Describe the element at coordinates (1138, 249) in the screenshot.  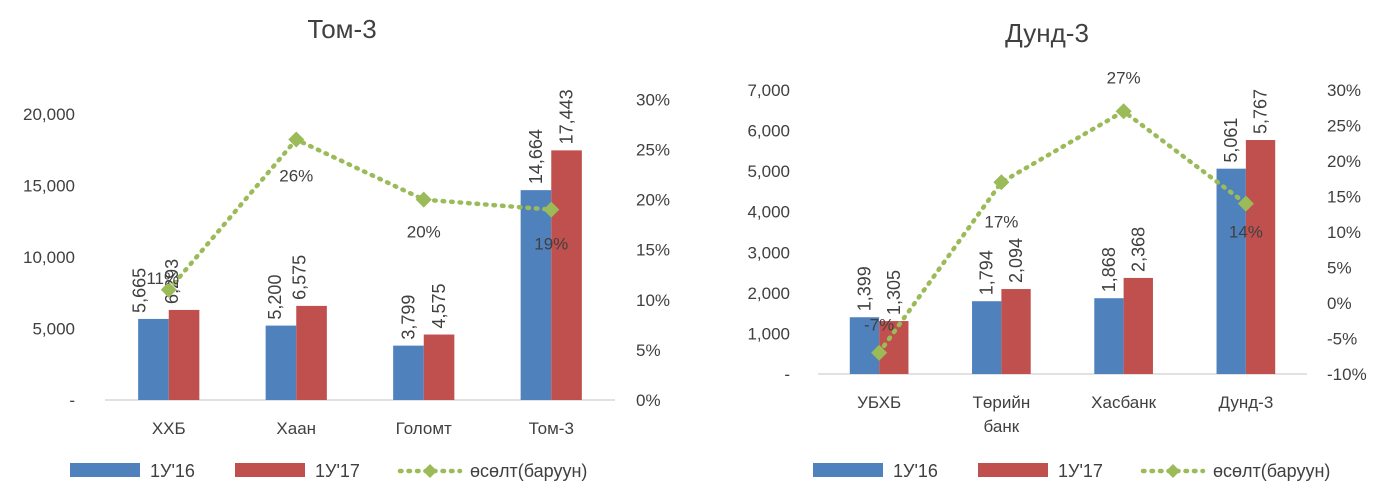
I see `bar-data-label: 2,368` at that location.